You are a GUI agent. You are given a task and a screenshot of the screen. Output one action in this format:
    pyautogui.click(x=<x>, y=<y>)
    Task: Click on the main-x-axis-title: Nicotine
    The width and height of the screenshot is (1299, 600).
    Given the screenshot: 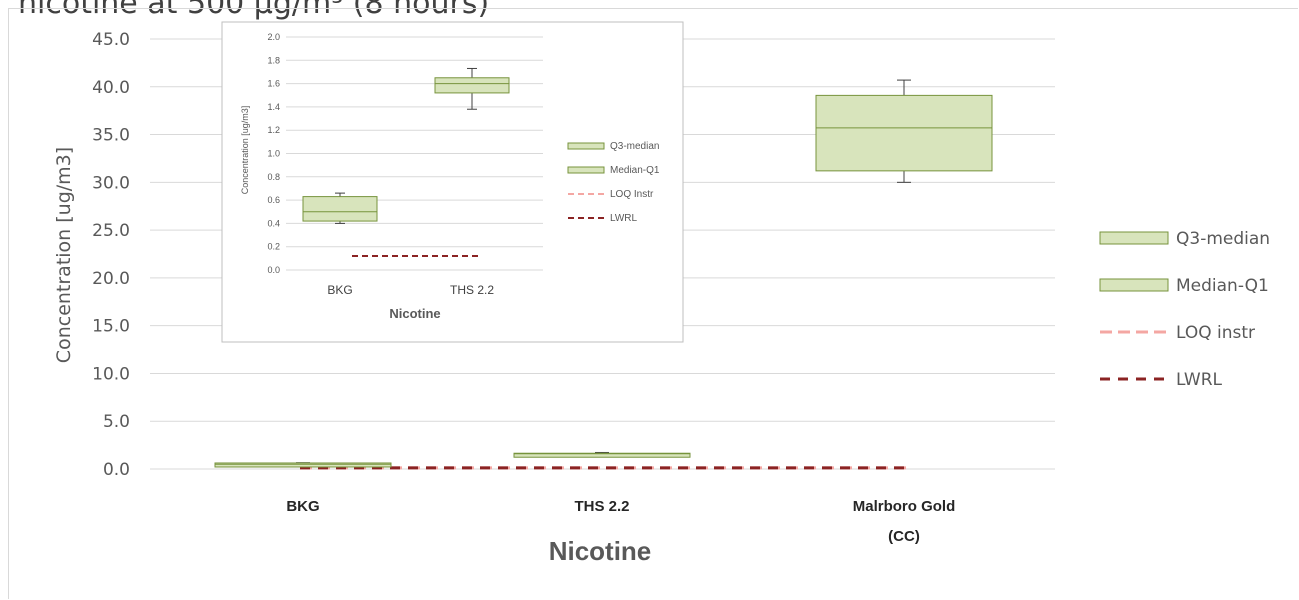 What is the action you would take?
    pyautogui.click(x=600, y=551)
    